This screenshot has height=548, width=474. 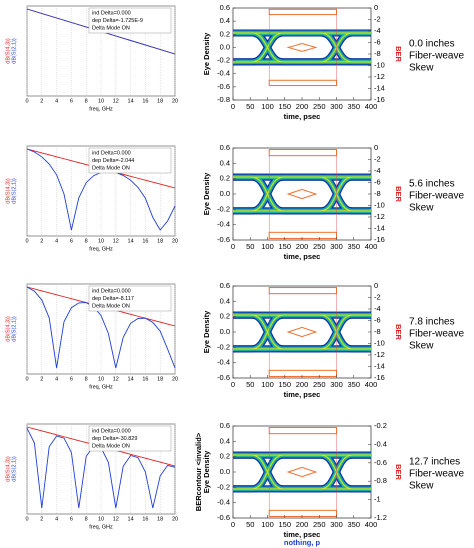 I want to click on y2-tick-label: -12, so click(x=379, y=354).